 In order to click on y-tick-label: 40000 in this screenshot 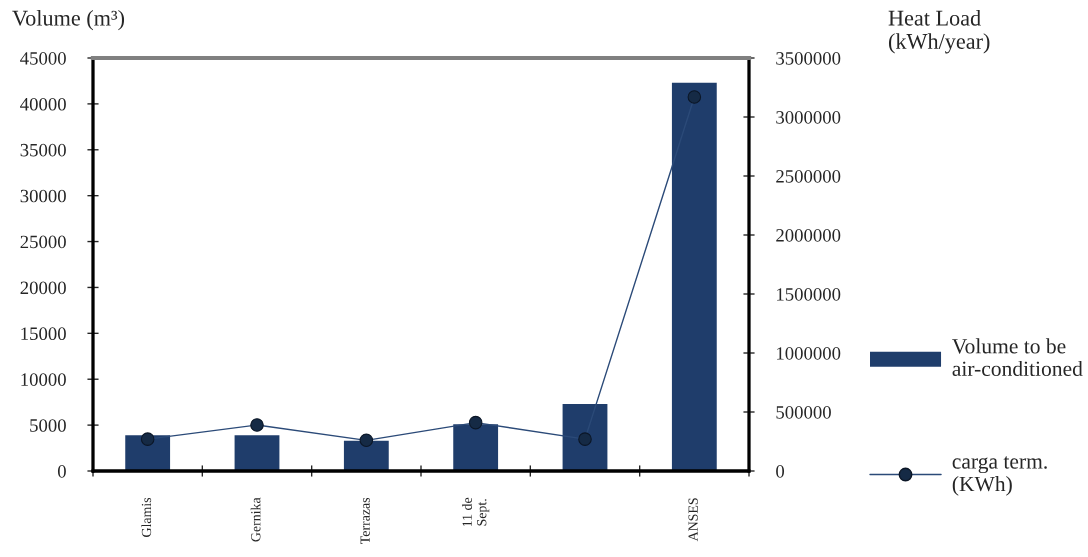, I will do `click(43, 104)`.